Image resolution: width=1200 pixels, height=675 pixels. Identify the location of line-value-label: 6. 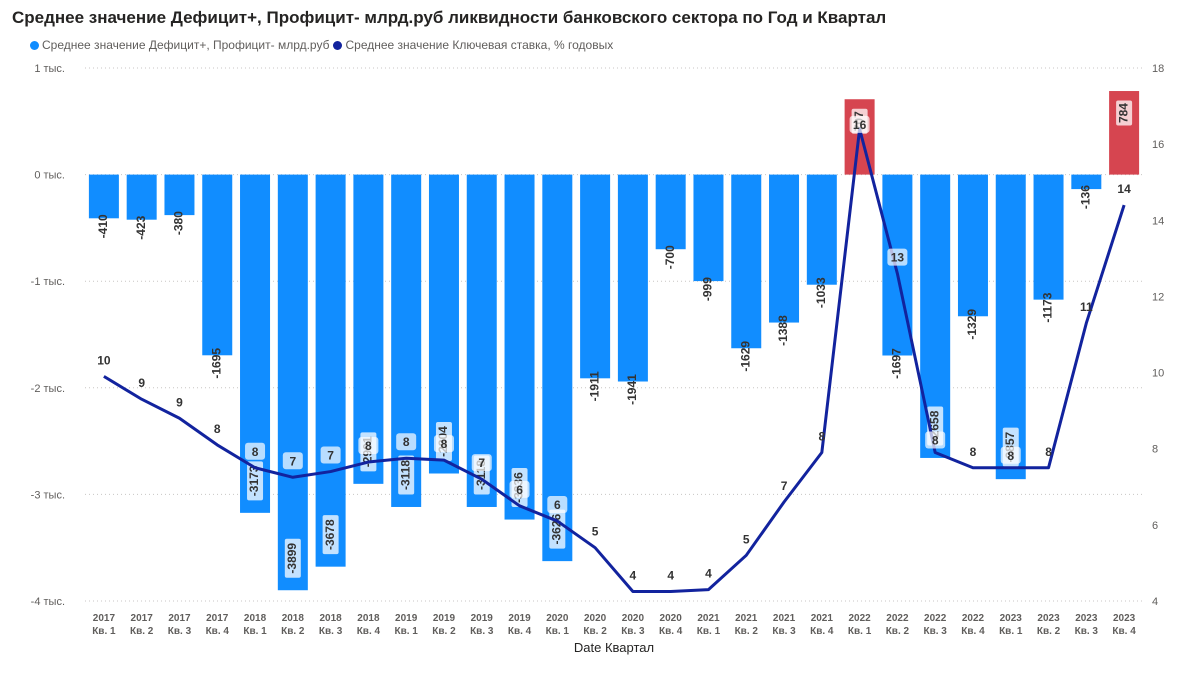
(519, 490).